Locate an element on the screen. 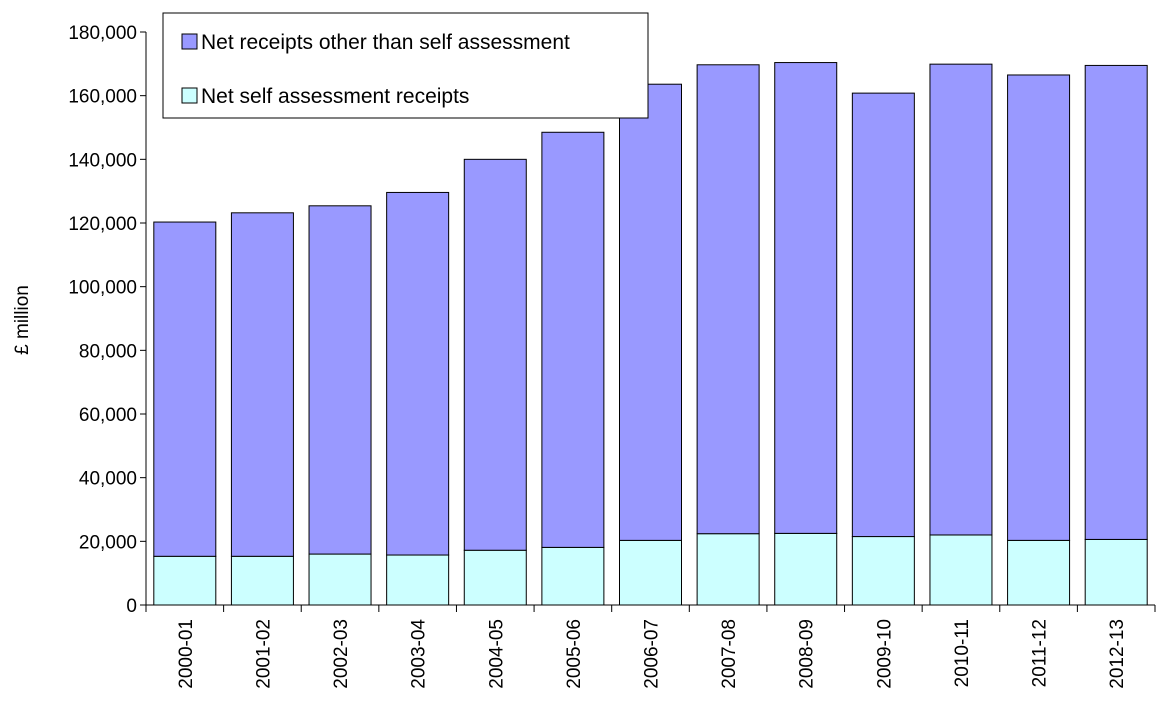 The width and height of the screenshot is (1157, 707). y-tick-label: 160,000 is located at coordinates (102, 97).